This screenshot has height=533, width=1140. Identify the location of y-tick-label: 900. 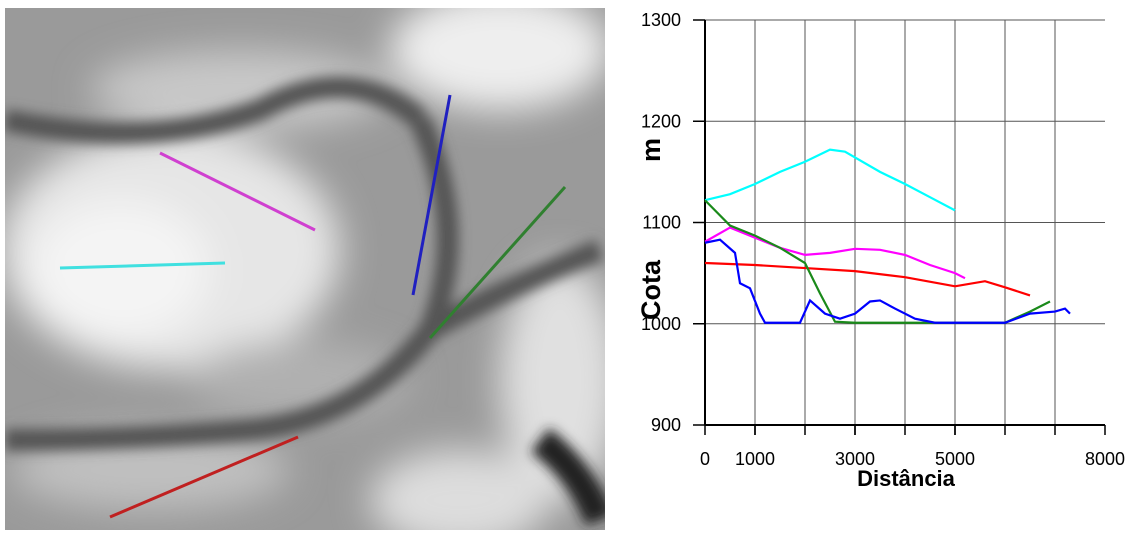
(666, 425).